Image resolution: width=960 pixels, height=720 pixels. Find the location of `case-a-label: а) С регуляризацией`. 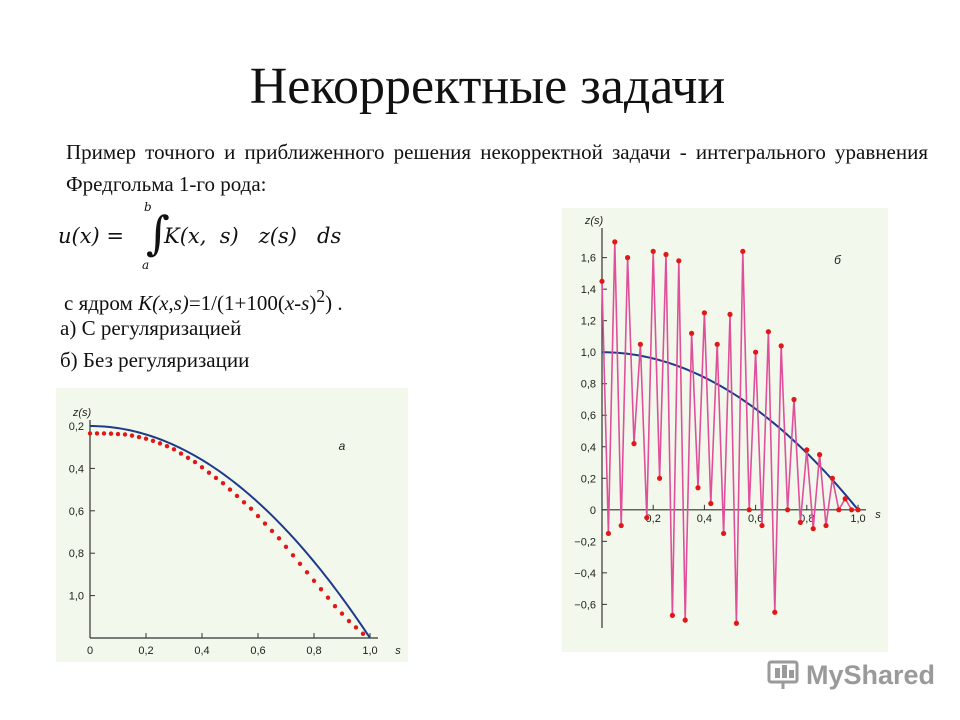

case-a-label: а) С регуляризацией is located at coordinates (151, 328).